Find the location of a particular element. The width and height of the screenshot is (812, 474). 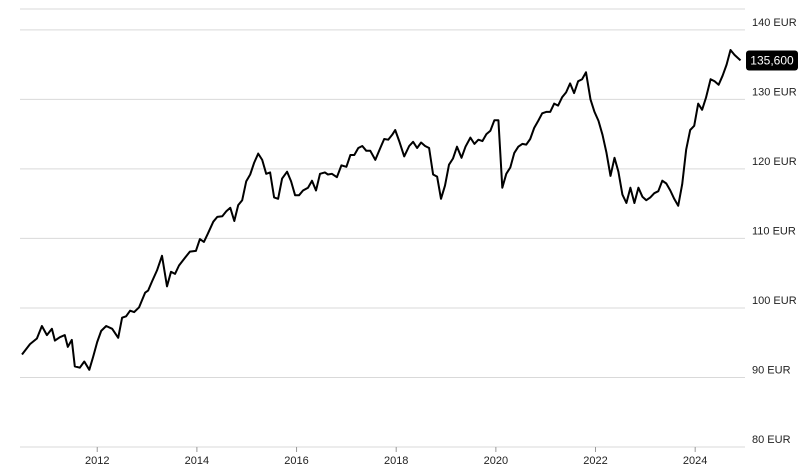

y-tick-label: 110 EUR is located at coordinates (774, 231).